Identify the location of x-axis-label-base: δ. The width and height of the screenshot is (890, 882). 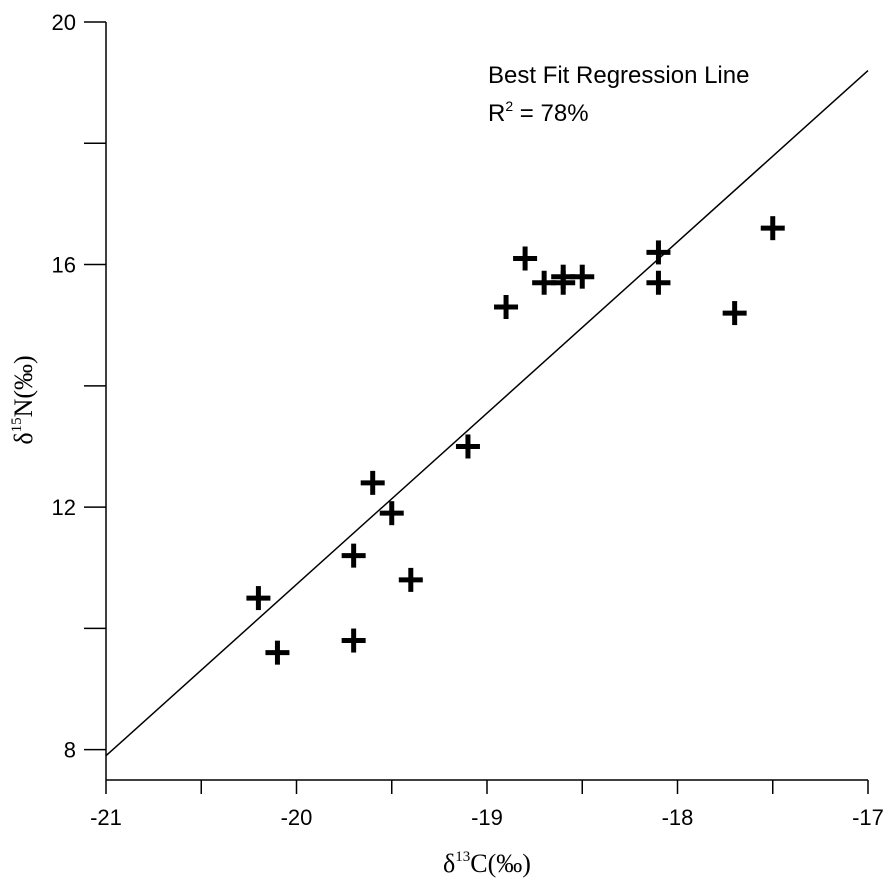
(449, 863).